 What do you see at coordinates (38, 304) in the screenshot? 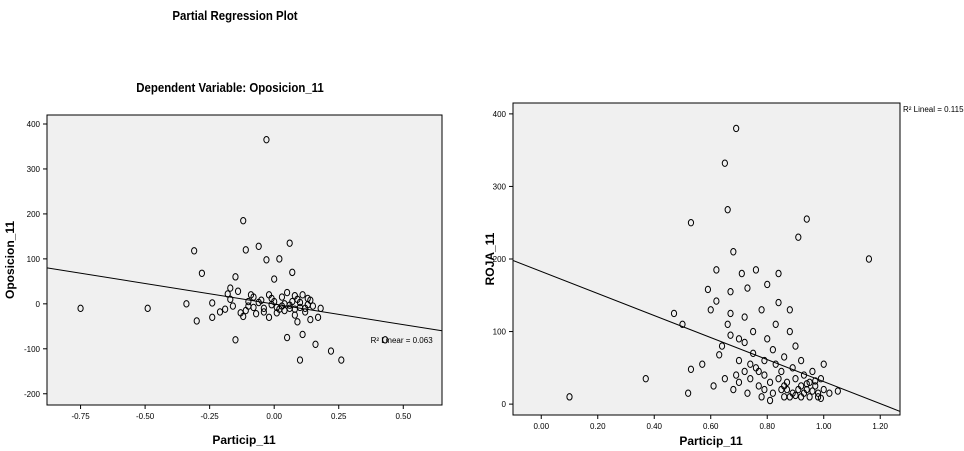
I see `y-tick-label: 0` at bounding box center [38, 304].